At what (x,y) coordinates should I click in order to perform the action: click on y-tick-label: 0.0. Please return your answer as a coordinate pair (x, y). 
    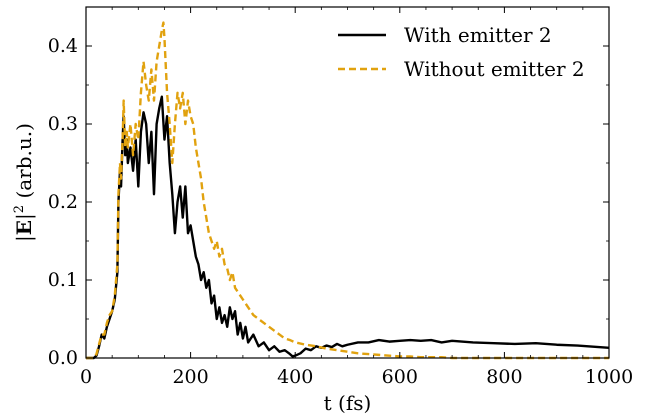
    Looking at the image, I should click on (63, 358).